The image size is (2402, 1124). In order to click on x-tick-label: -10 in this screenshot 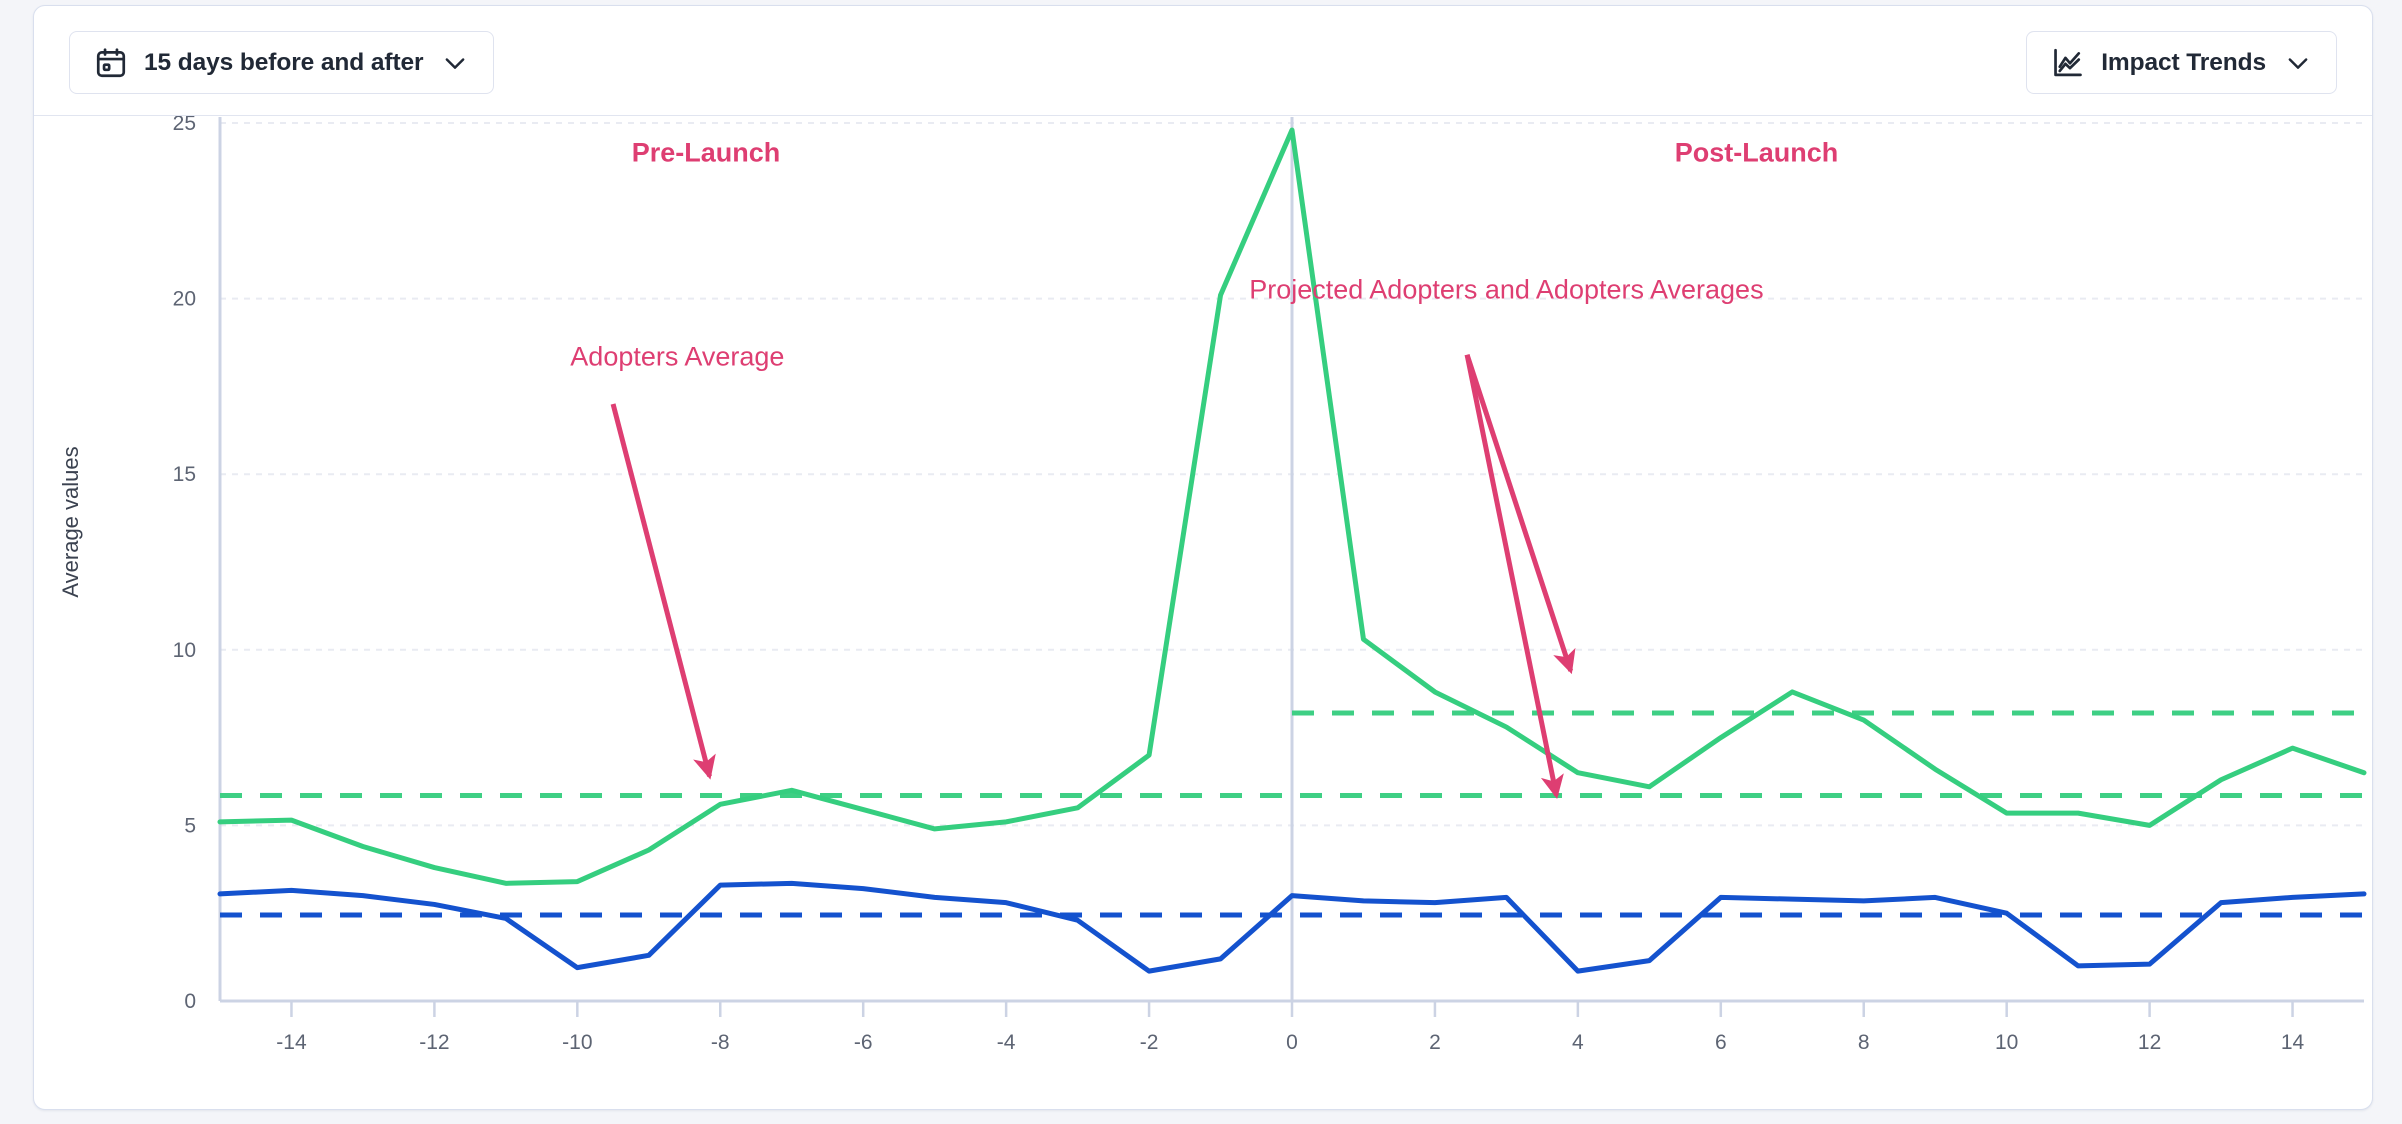, I will do `click(577, 1042)`.